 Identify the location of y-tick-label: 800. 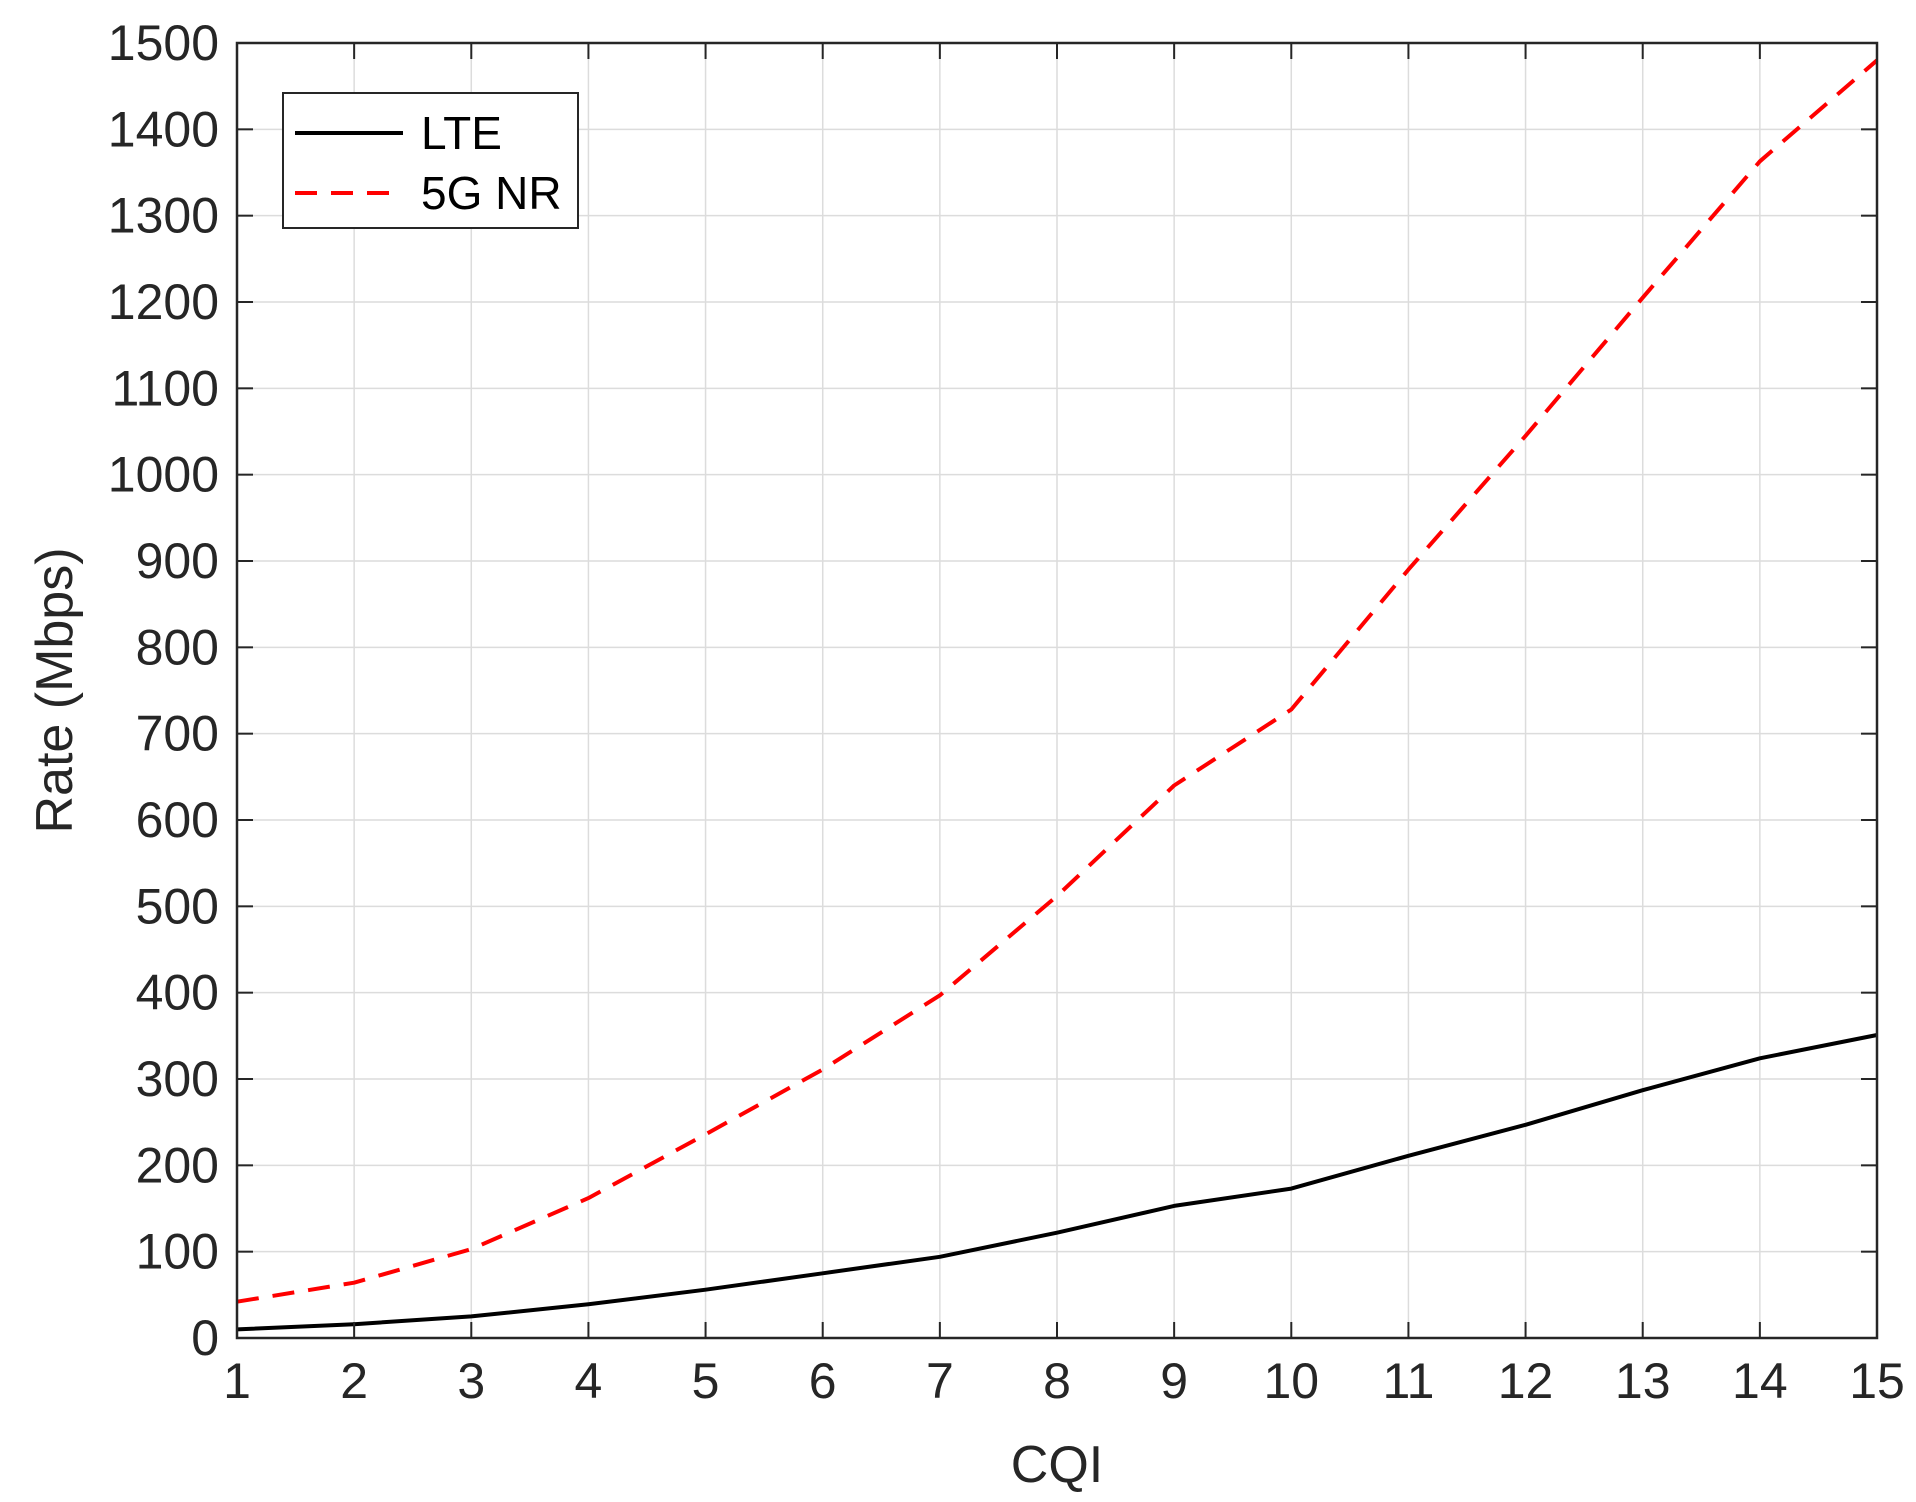
(177, 647).